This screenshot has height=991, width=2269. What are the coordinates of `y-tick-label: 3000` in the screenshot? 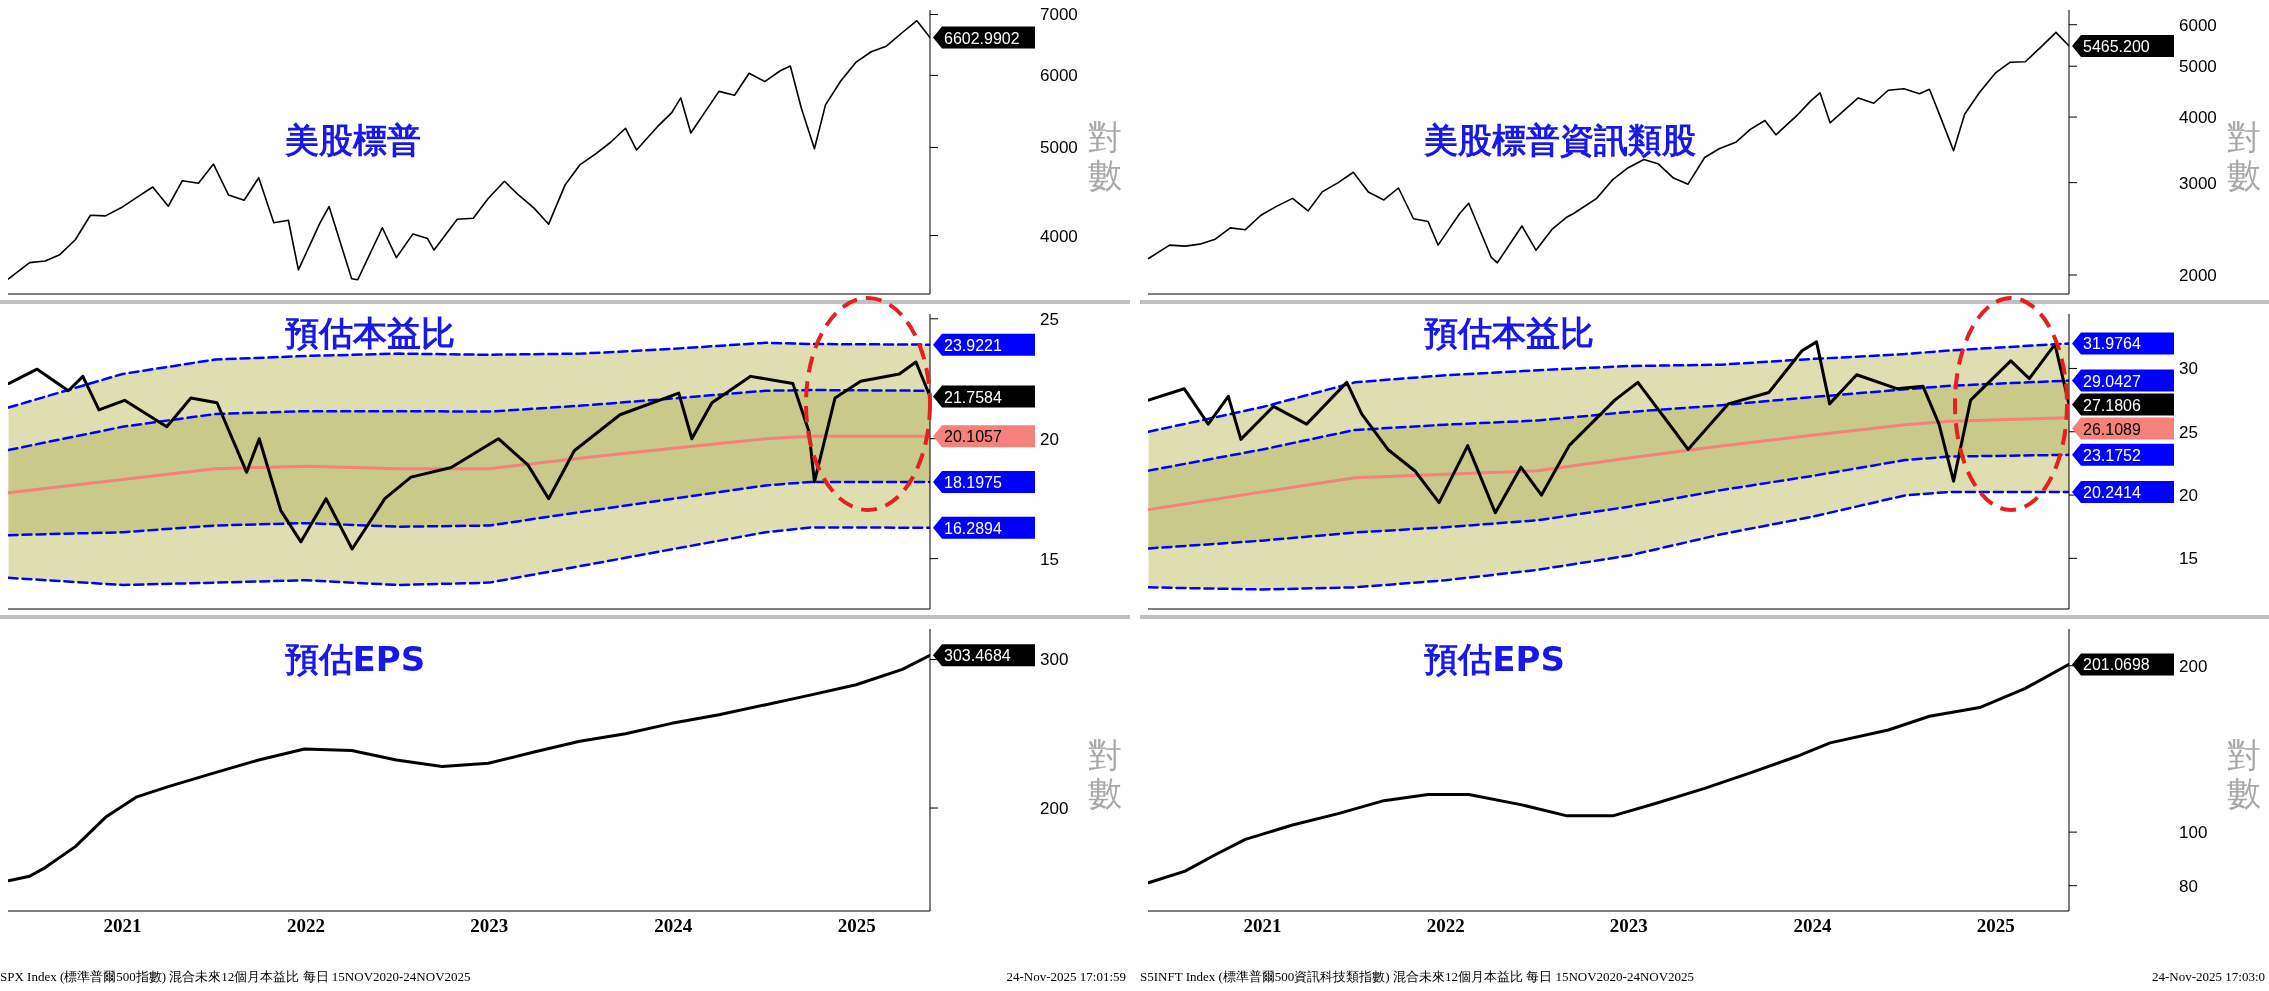 It's located at (2198, 183).